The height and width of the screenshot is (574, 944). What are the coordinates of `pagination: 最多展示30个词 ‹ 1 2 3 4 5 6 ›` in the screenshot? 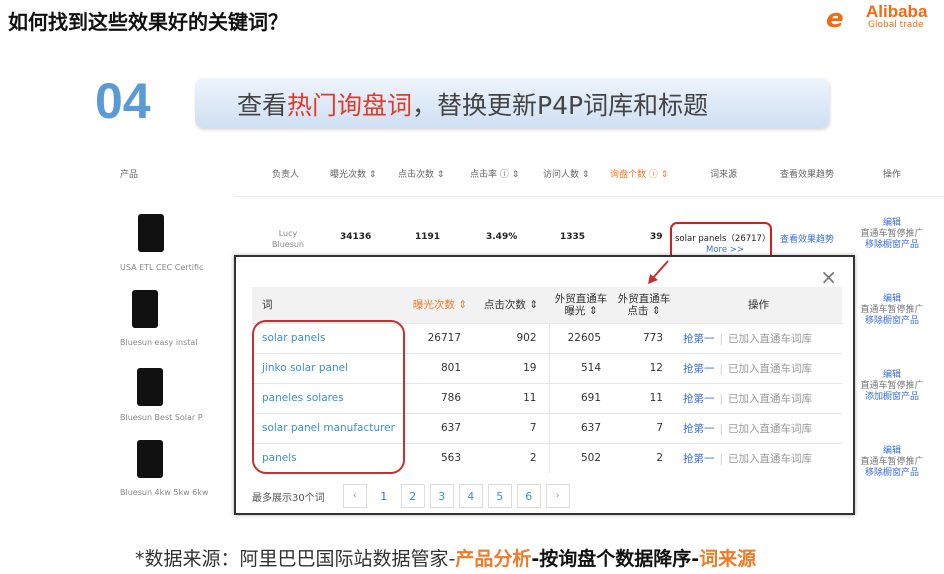 It's located at (413, 496).